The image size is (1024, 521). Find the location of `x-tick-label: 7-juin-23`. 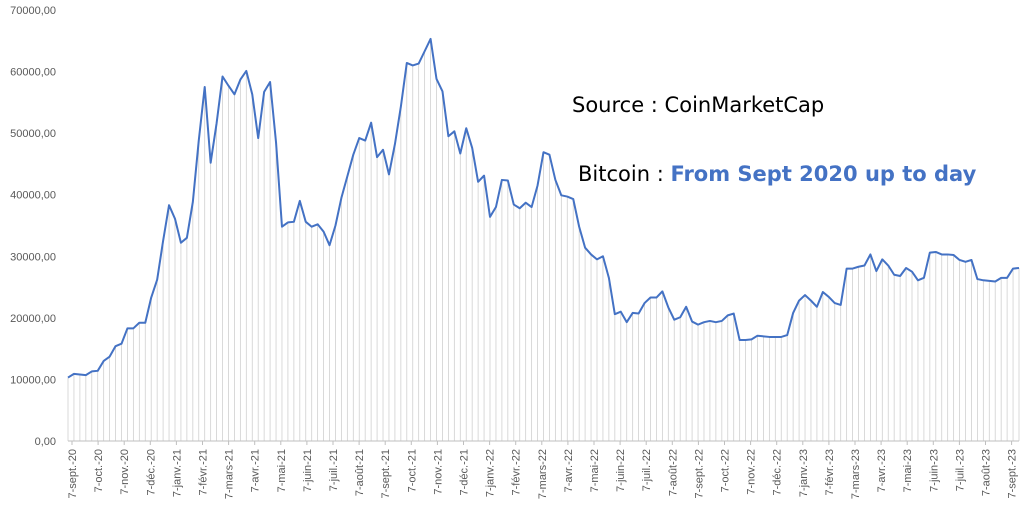

x-tick-label: 7-juin-23 is located at coordinates (934, 470).